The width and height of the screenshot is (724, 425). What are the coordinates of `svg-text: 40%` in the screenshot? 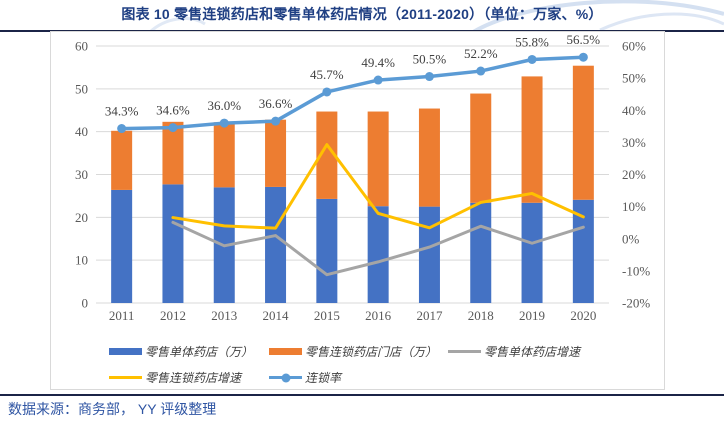 It's located at (634, 110).